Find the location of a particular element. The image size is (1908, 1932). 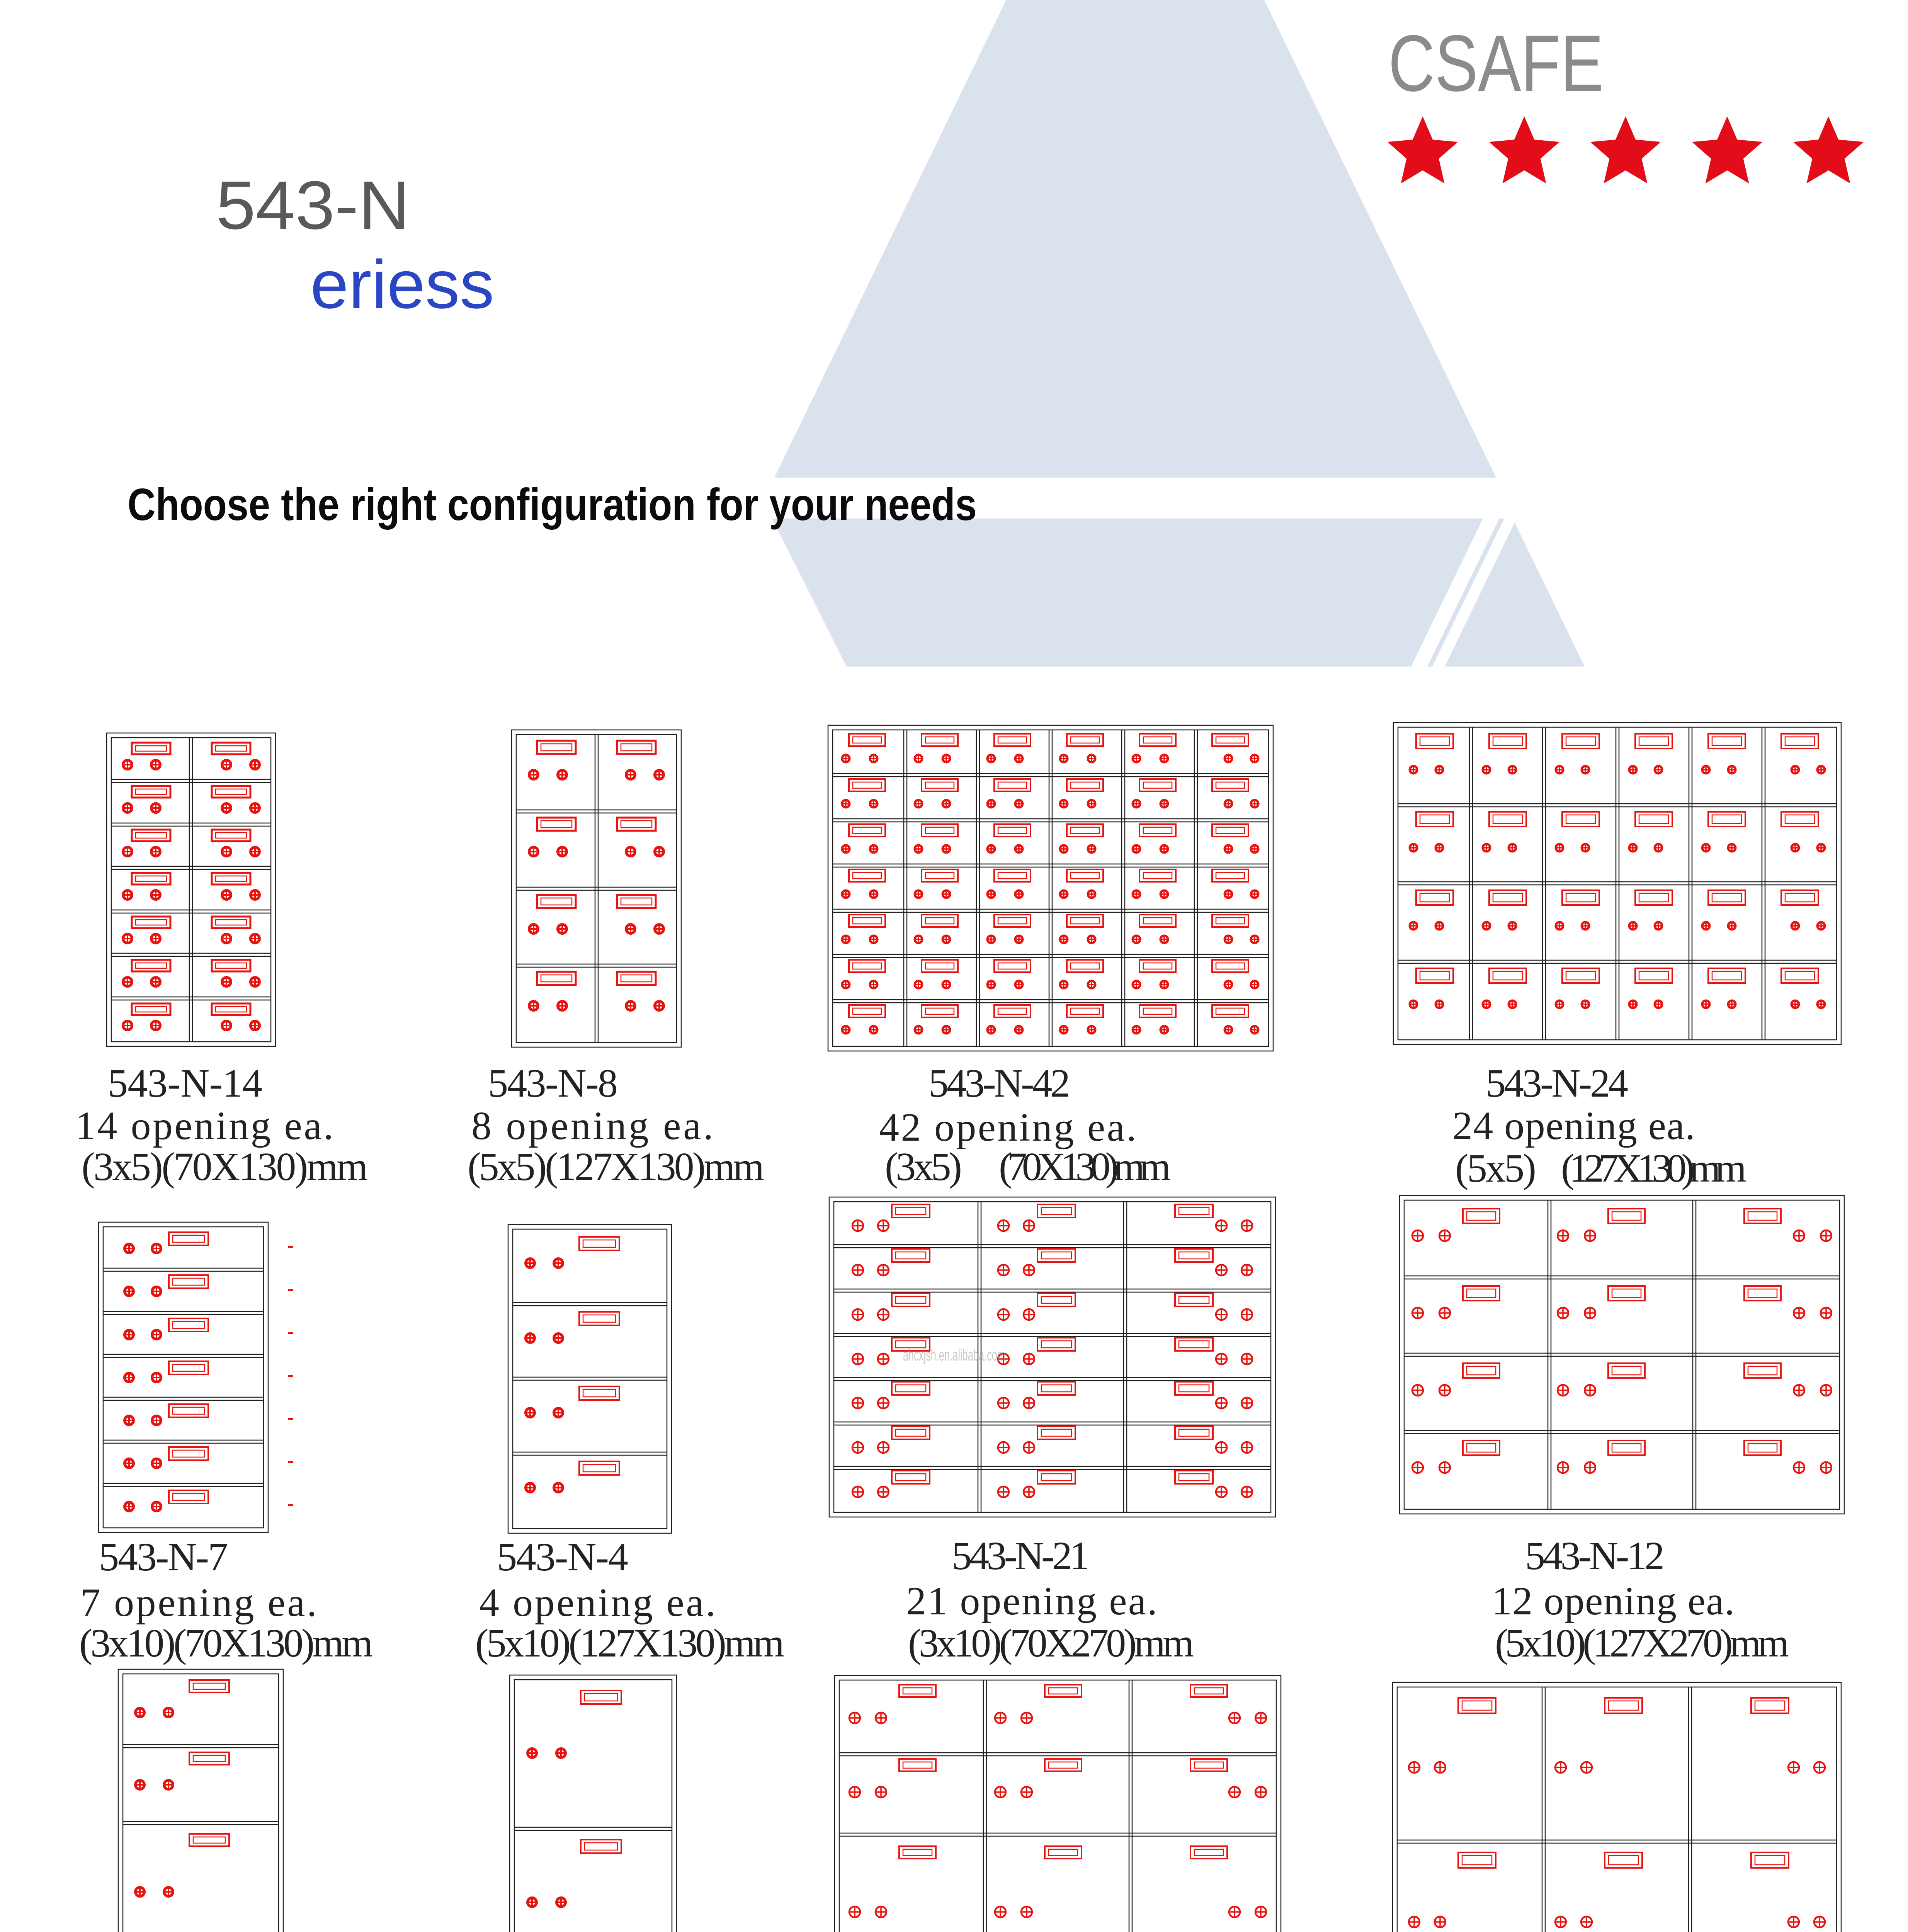

svg-text: eriess is located at coordinates (402, 284).